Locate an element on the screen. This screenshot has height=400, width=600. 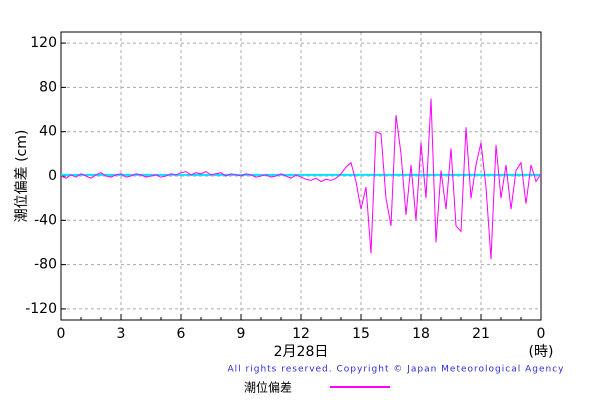
x-tick-label: 6 is located at coordinates (181, 334).